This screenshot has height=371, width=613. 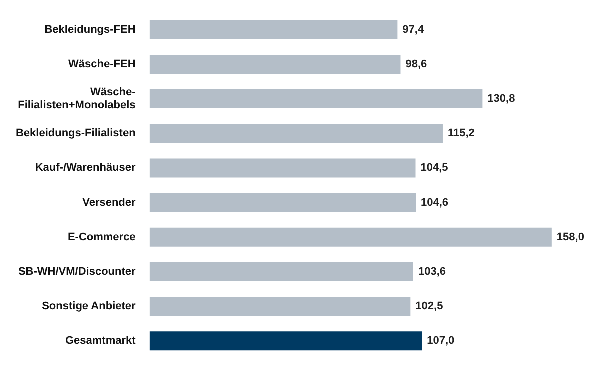 I want to click on y-tick-label: Sonstige Anbieter, so click(x=89, y=306).